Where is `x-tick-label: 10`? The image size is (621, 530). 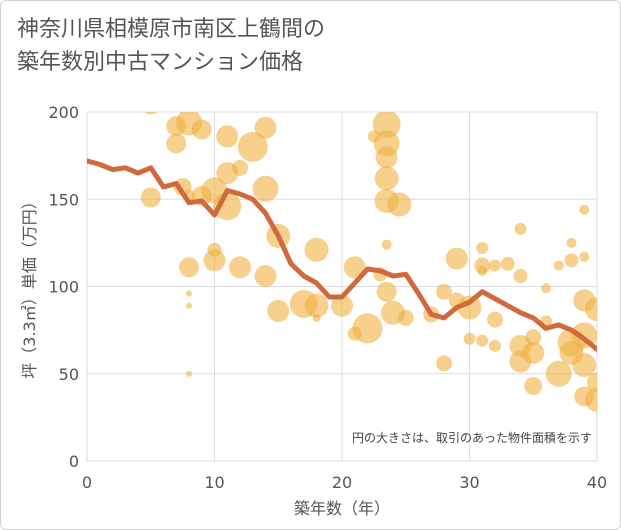
x-tick-label: 10 is located at coordinates (214, 482).